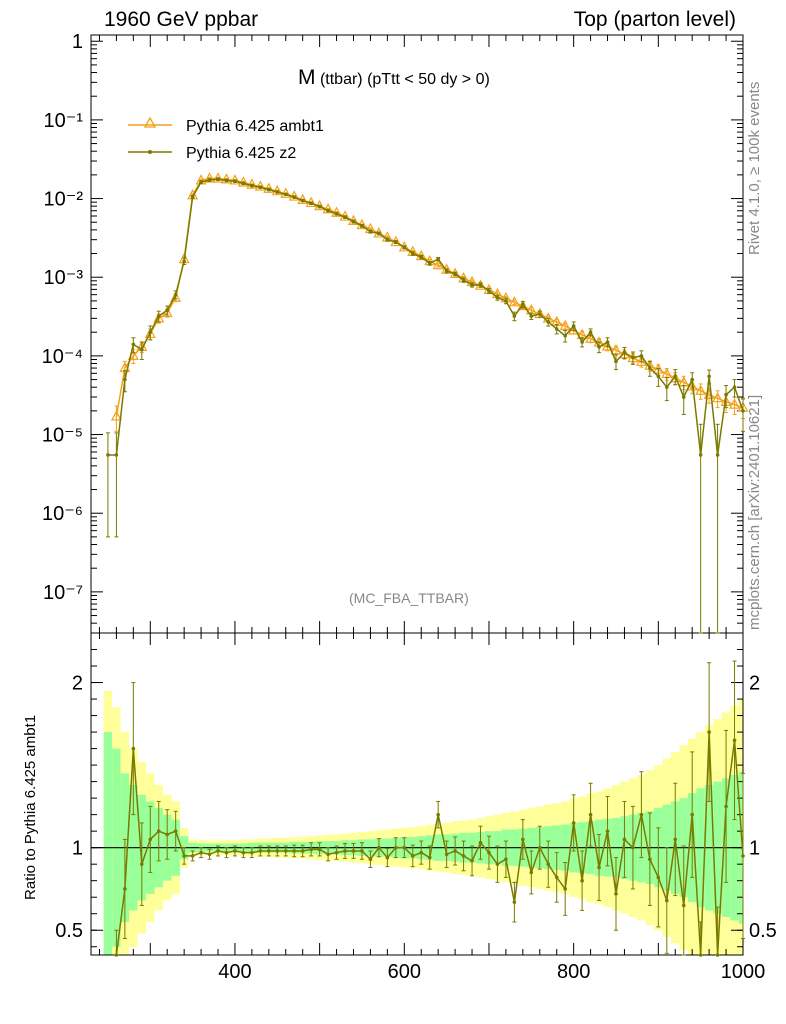  I want to click on legend-label-z2: Pythia 6.425 z2, so click(241, 153).